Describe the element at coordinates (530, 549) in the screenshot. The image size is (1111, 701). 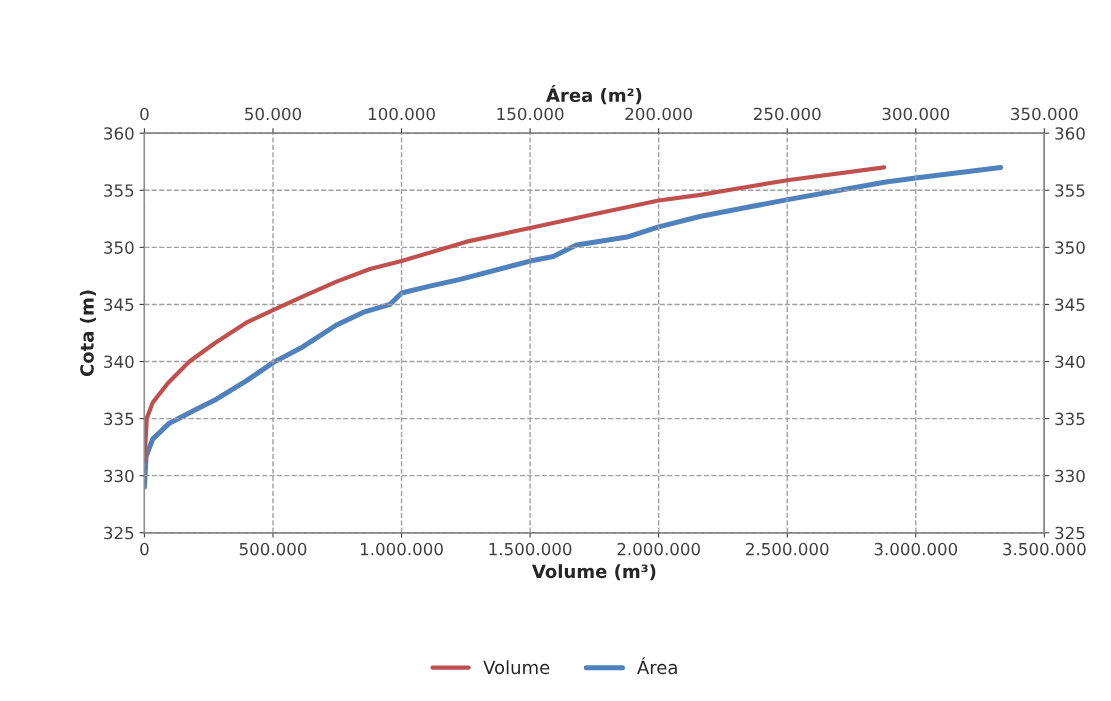
I see `x-tick-label: 1.500.000` at that location.